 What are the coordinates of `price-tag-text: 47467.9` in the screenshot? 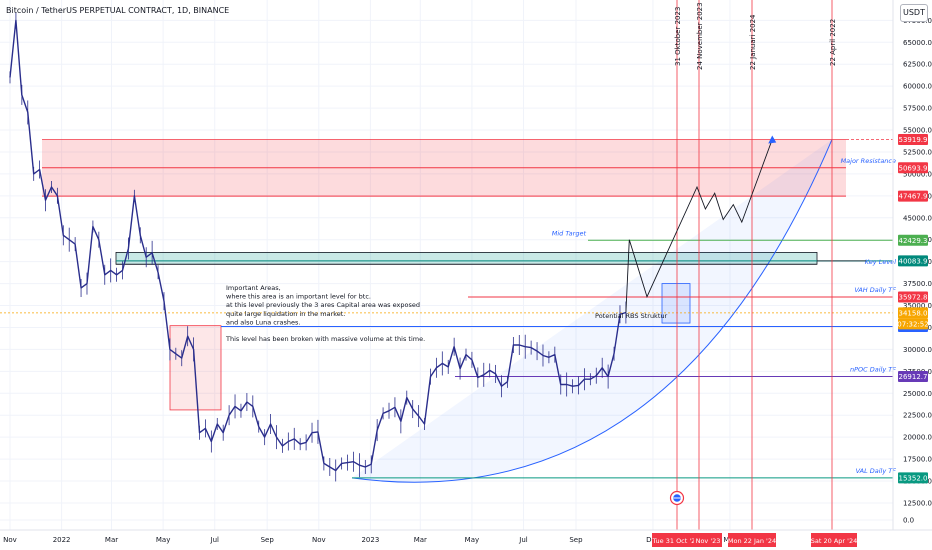 It's located at (913, 197).